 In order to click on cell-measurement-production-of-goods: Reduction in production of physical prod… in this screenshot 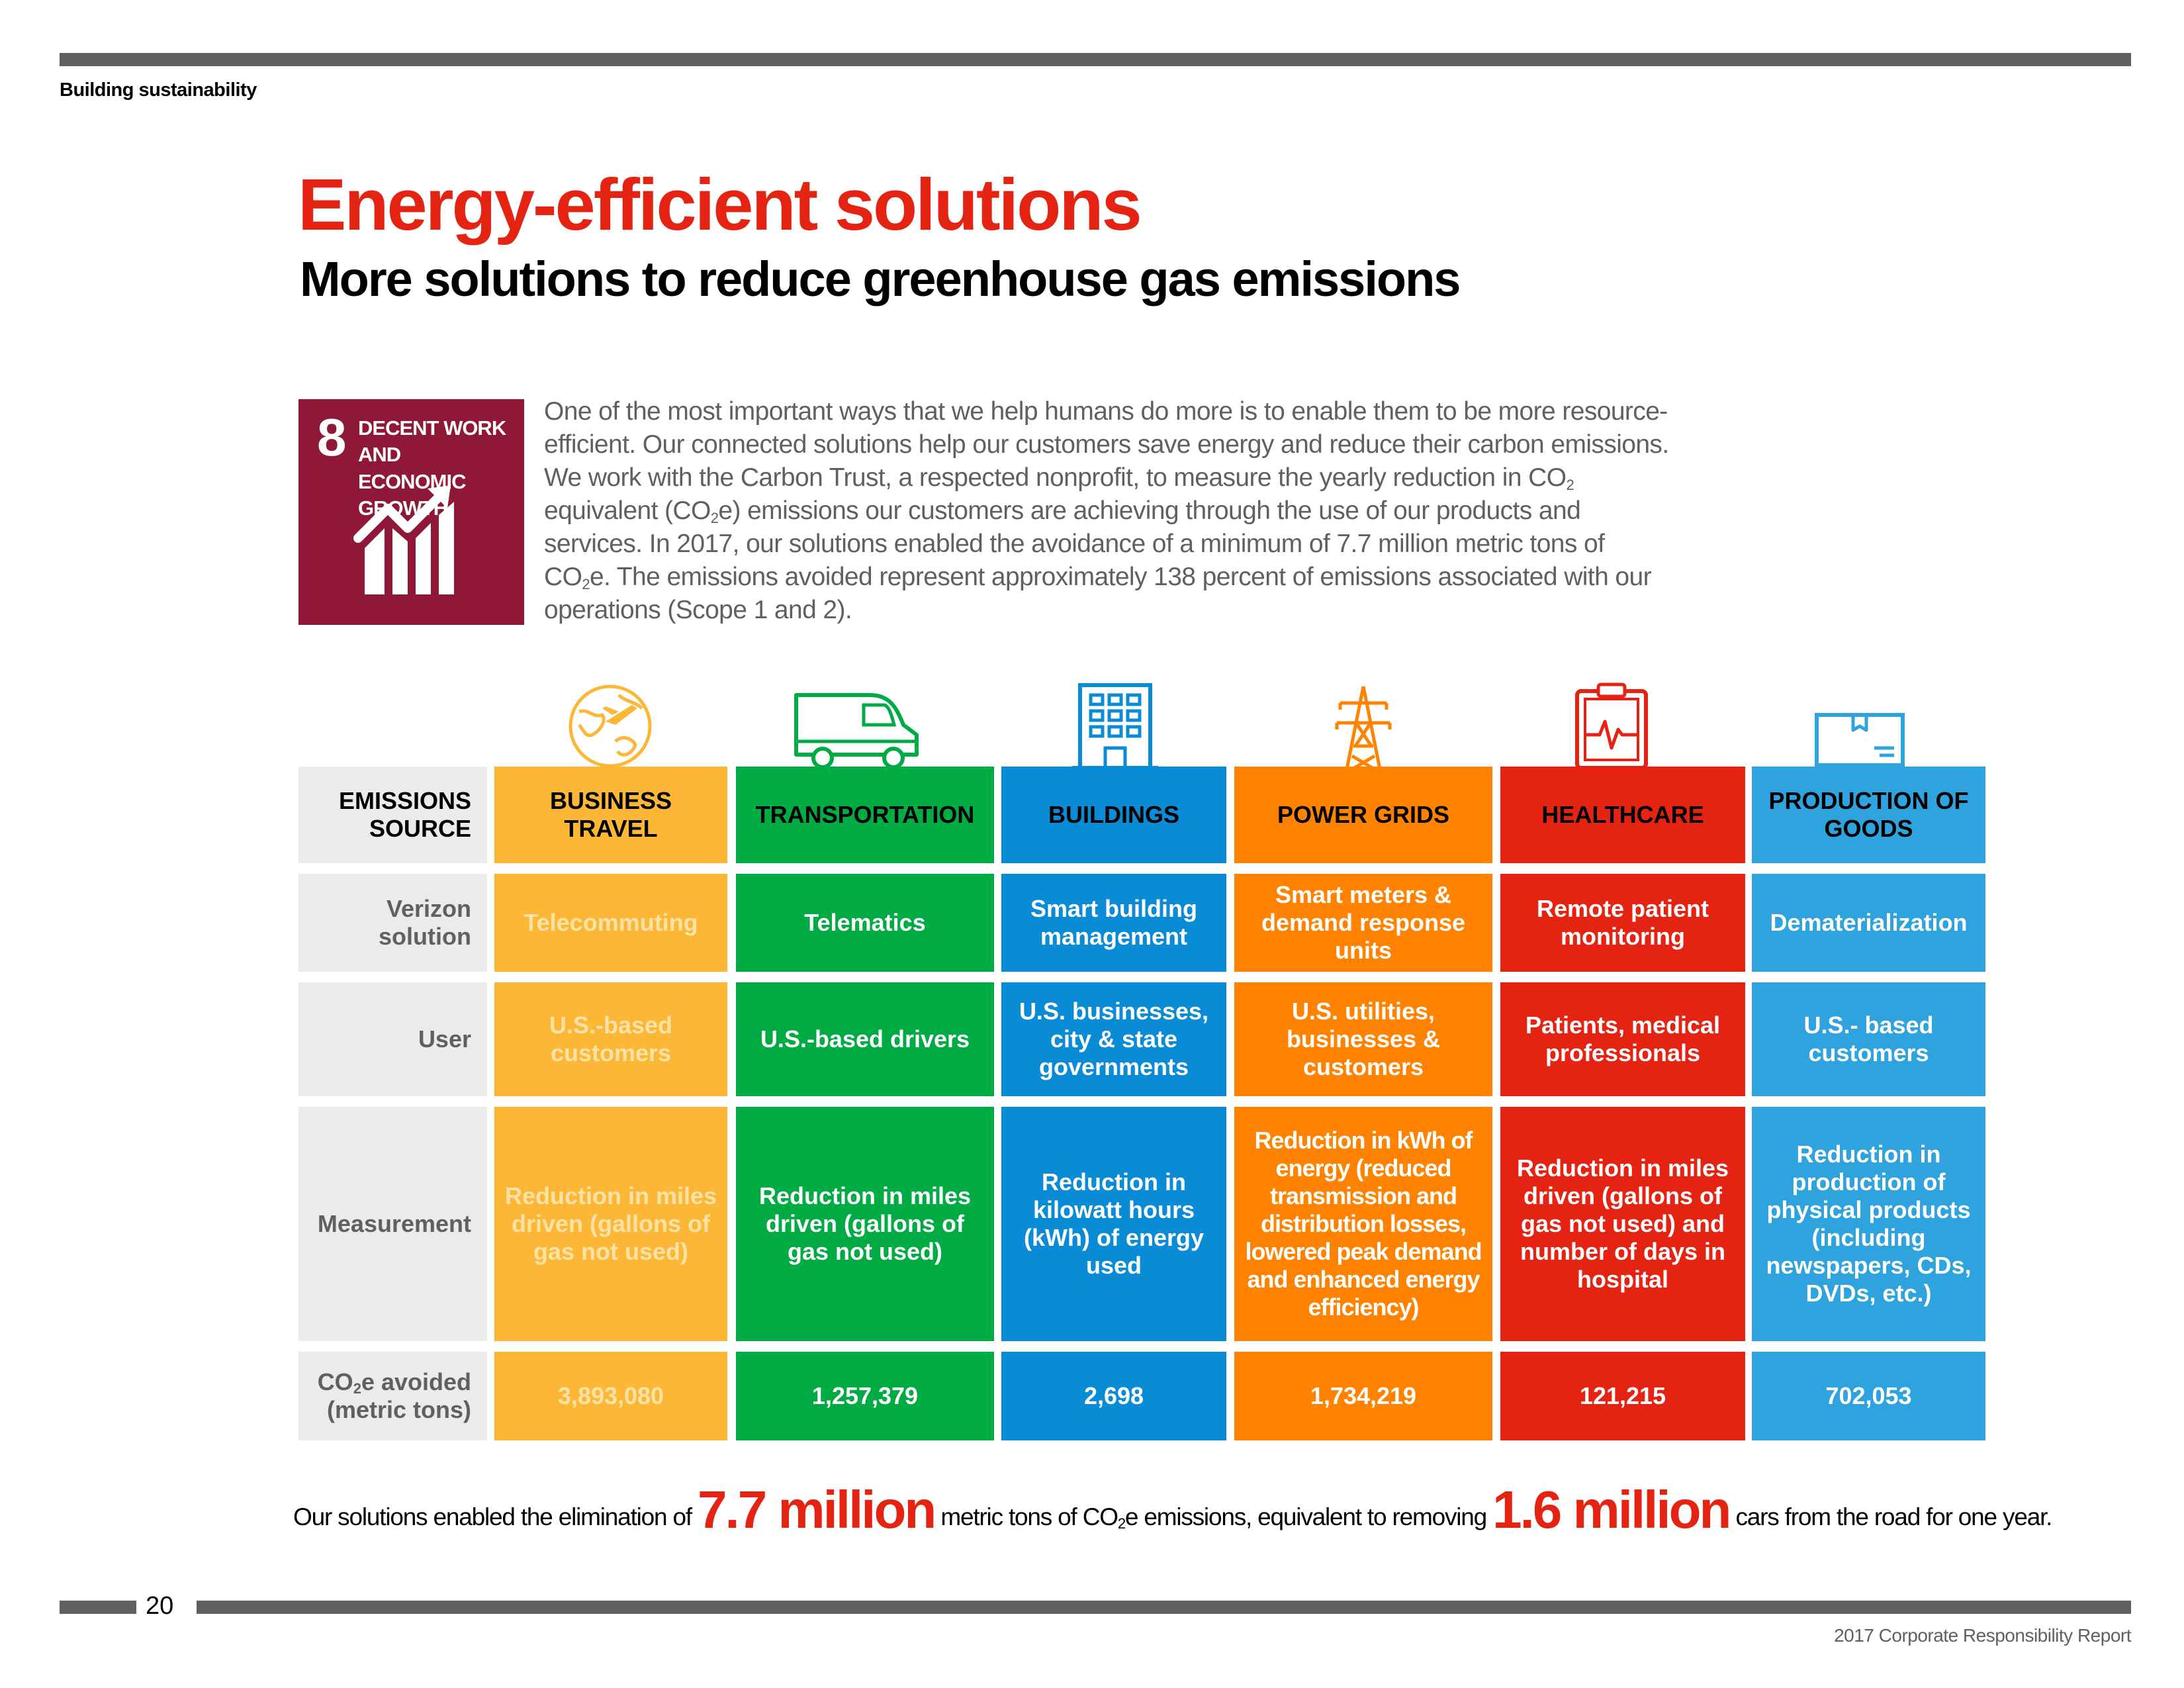, I will do `click(1868, 1224)`.